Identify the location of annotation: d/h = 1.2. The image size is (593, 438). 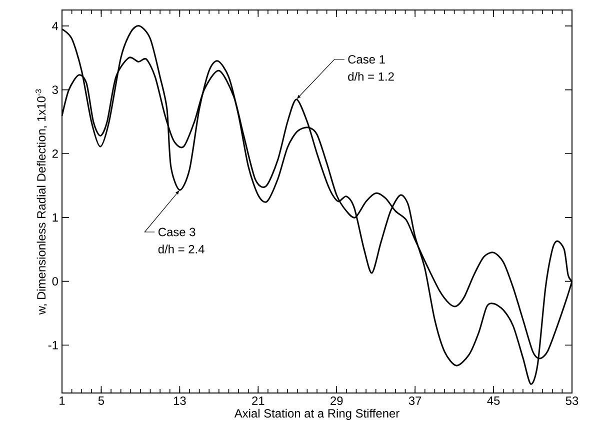
(371, 76).